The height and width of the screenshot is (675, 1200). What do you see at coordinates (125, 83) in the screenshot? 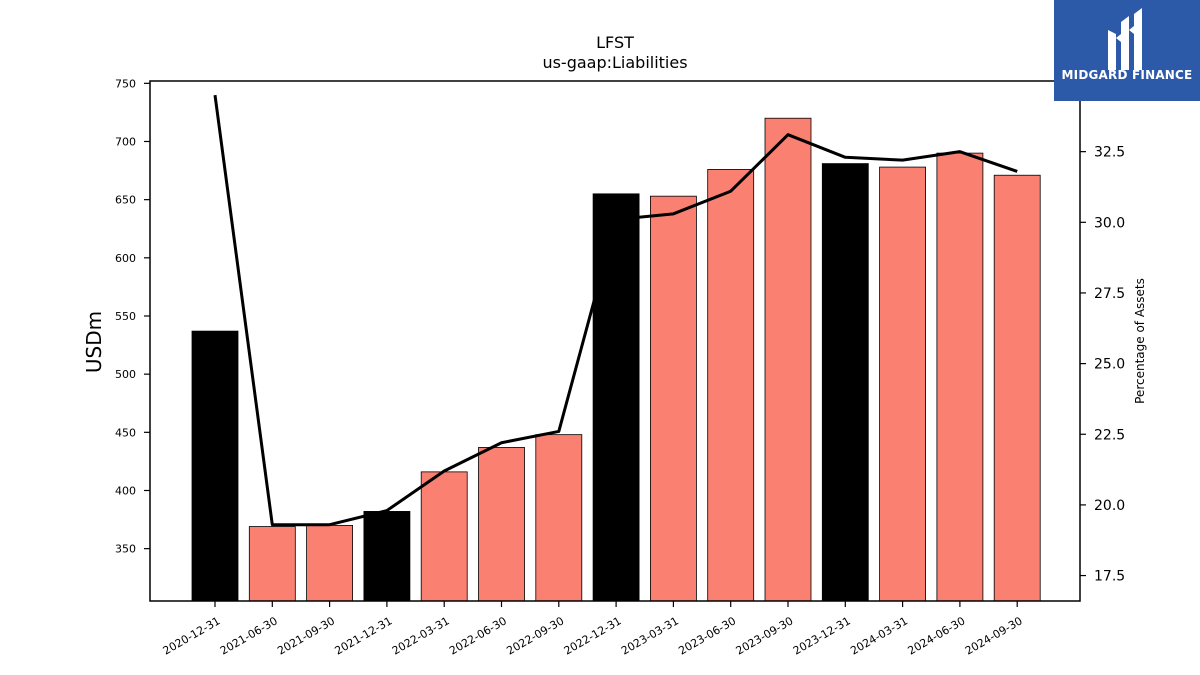
I see `y-tick-label: 750` at bounding box center [125, 83].